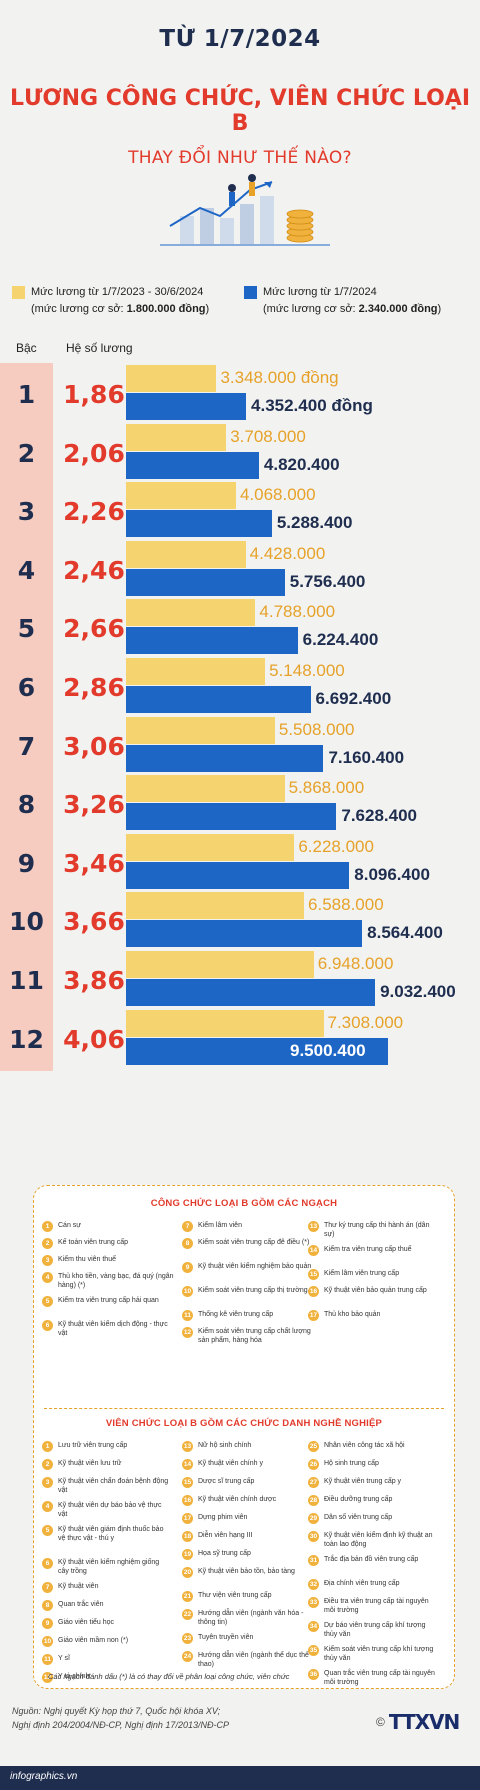 Image resolution: width=480 pixels, height=1790 pixels. I want to click on item-number: 13, so click(313, 1226).